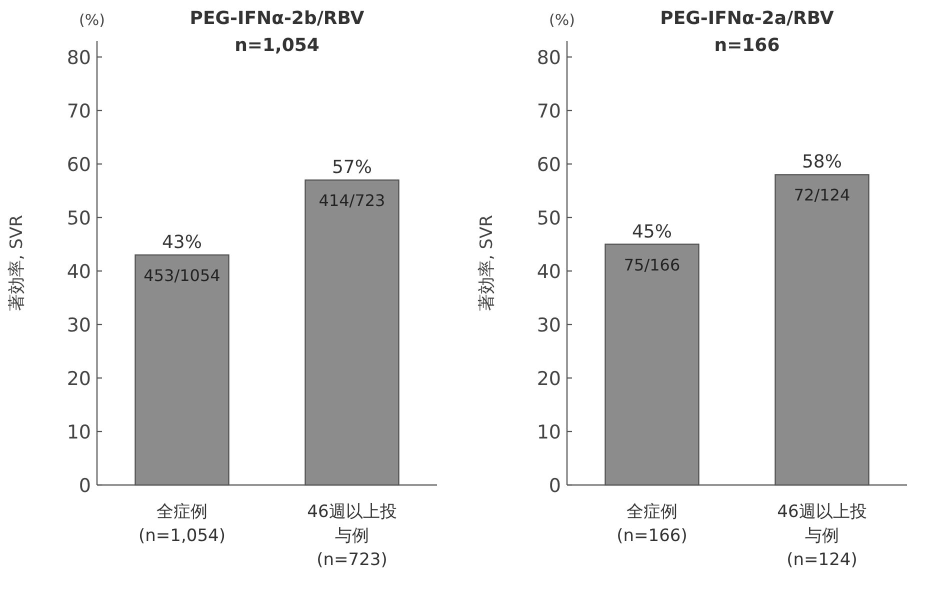 The image size is (938, 589). What do you see at coordinates (277, 18) in the screenshot?
I see `chart-title: PEG-IFNα-2b/RBV` at bounding box center [277, 18].